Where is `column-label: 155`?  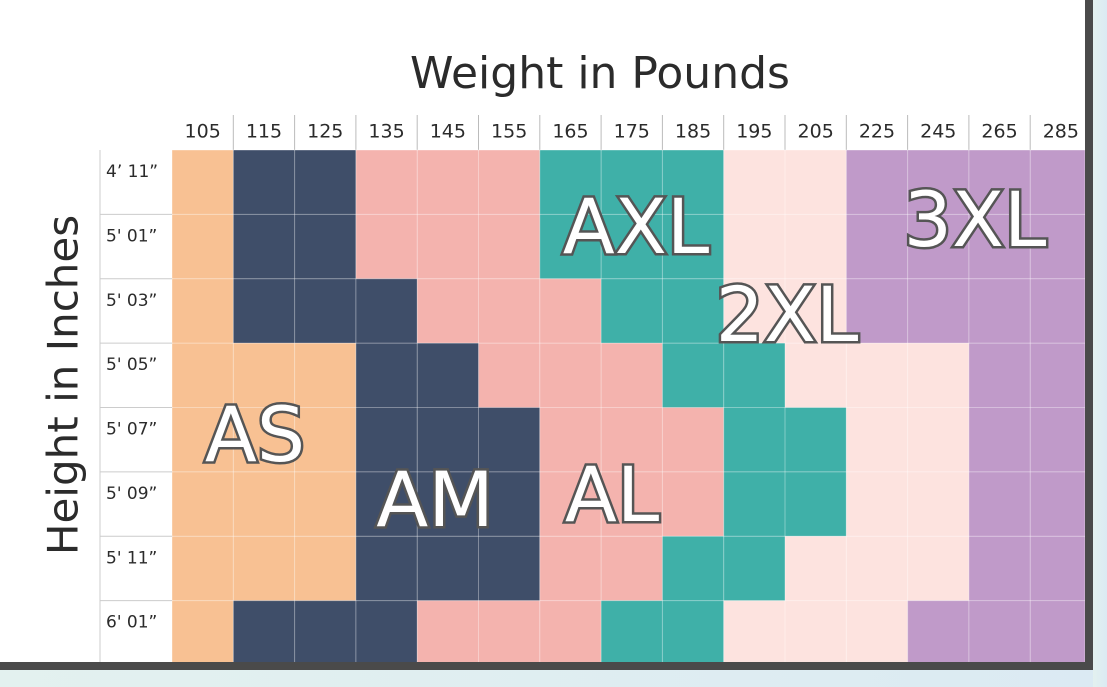
column-label: 155 is located at coordinates (509, 132).